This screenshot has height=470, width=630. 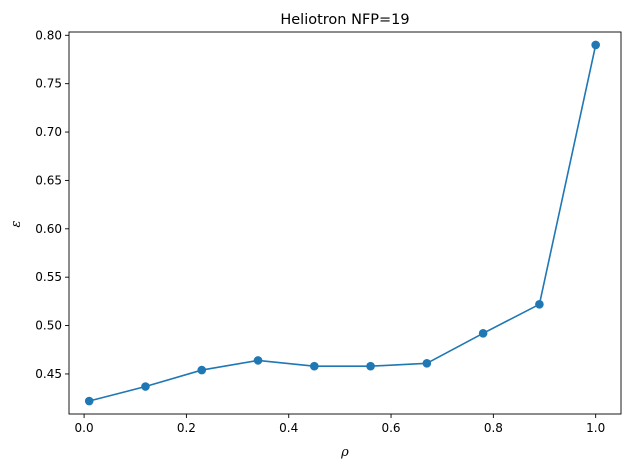 I want to click on y-tick-label: 0.45, so click(x=48, y=374).